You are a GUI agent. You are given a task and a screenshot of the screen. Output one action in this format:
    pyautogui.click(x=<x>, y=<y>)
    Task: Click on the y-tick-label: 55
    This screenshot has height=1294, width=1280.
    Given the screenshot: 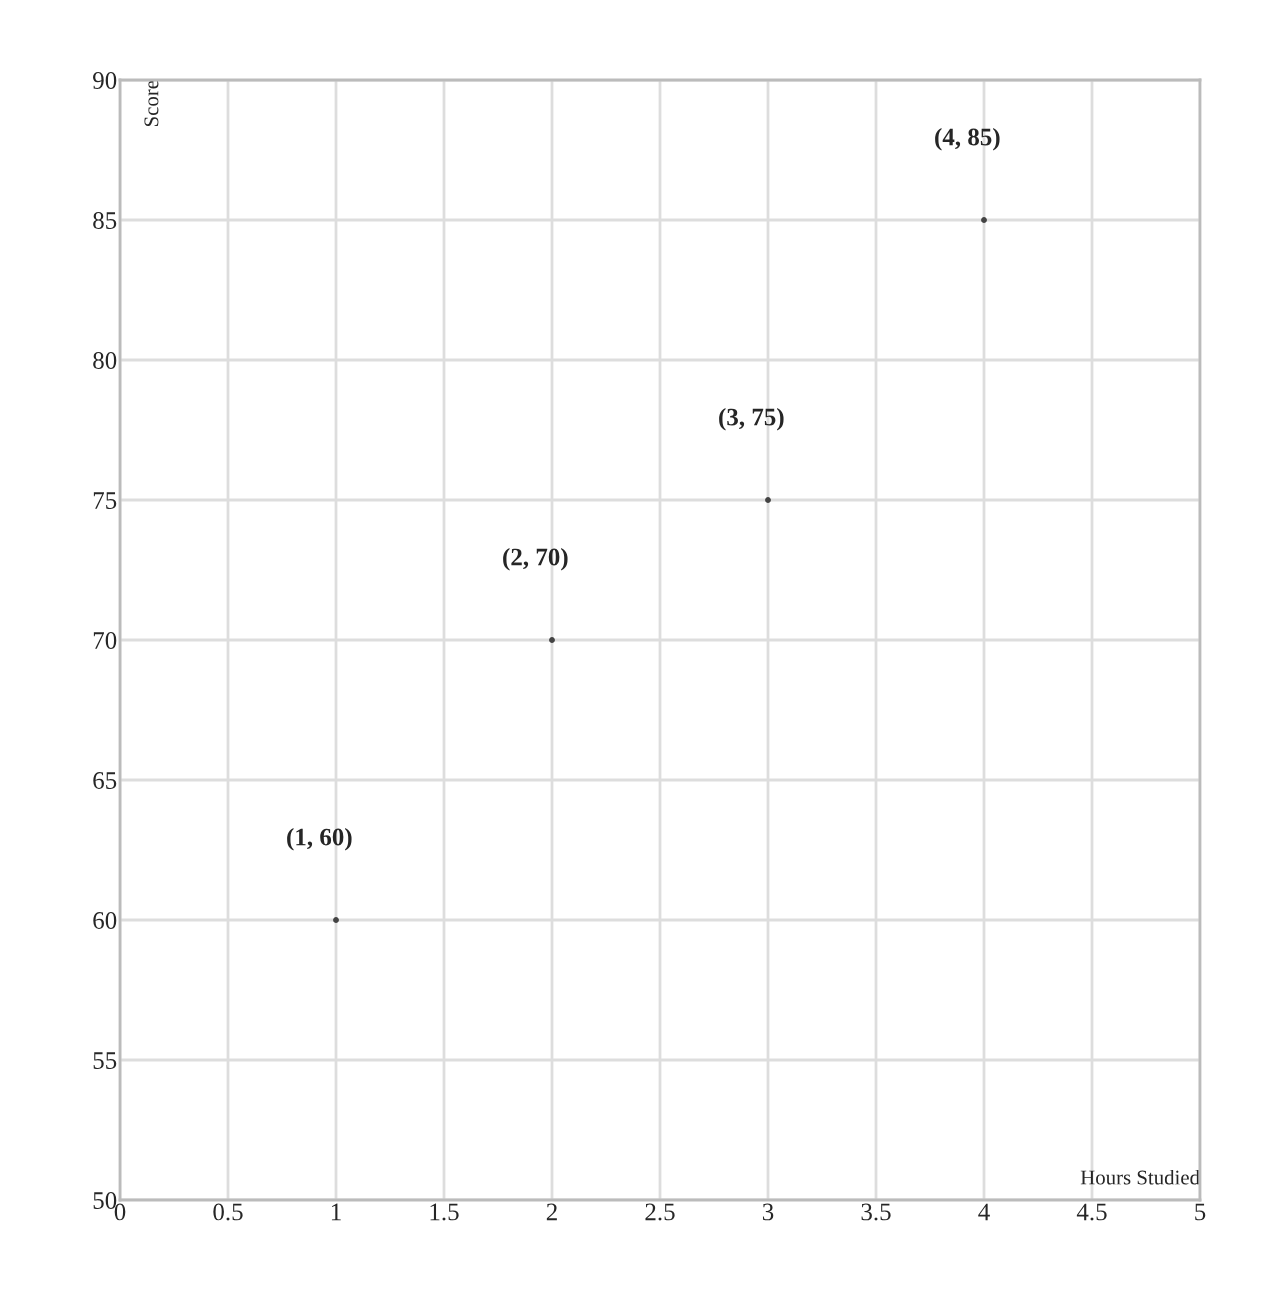 What is the action you would take?
    pyautogui.click(x=105, y=1060)
    